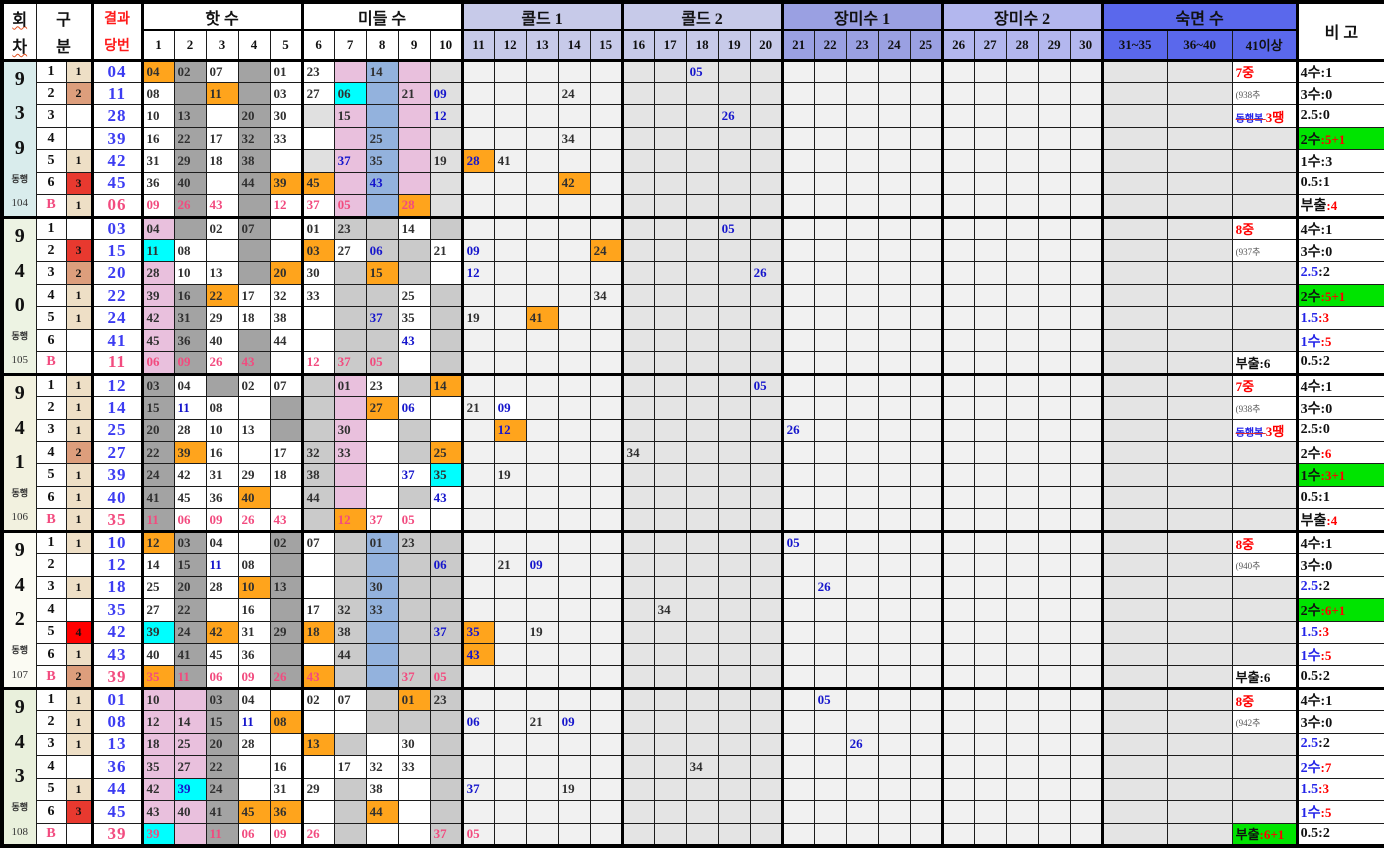  Describe the element at coordinates (286, 385) in the screenshot. I see `grid-cell: 07` at that location.